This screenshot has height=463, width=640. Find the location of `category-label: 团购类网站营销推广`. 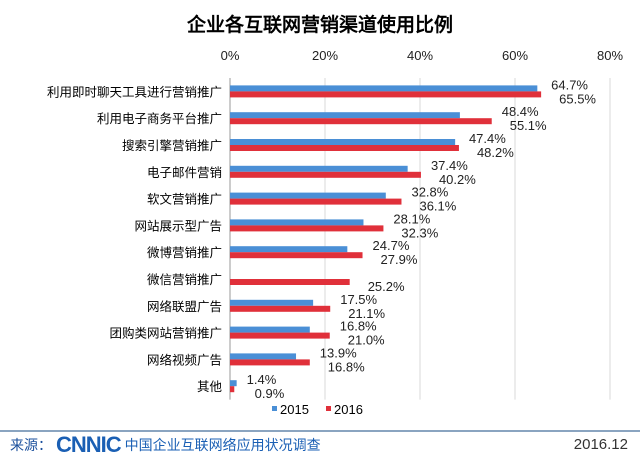

category-label: 团购类网站营销推广 is located at coordinates (165, 333).